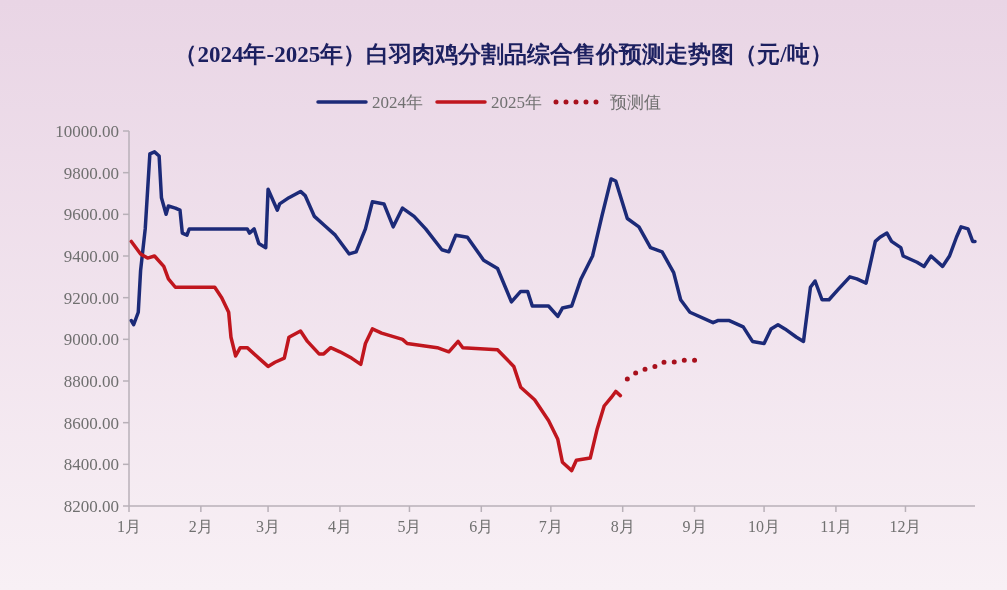 The image size is (1007, 590). Describe the element at coordinates (397, 102) in the screenshot. I see `legend-label: 2024年` at that location.